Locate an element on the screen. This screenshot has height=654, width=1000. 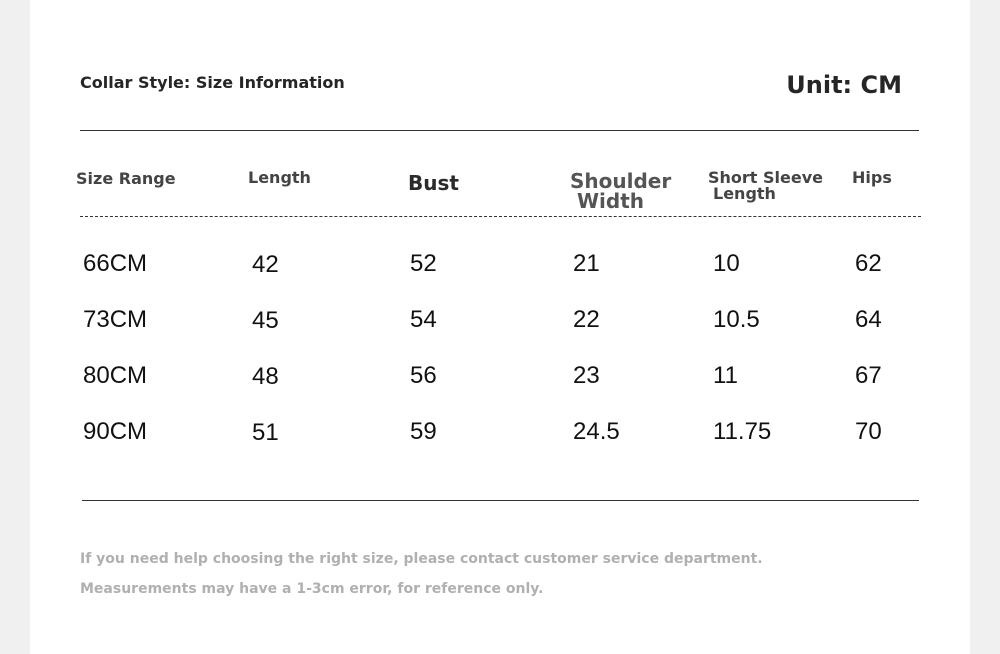
header-shoulder-width-line1: Shoulder is located at coordinates (621, 181).